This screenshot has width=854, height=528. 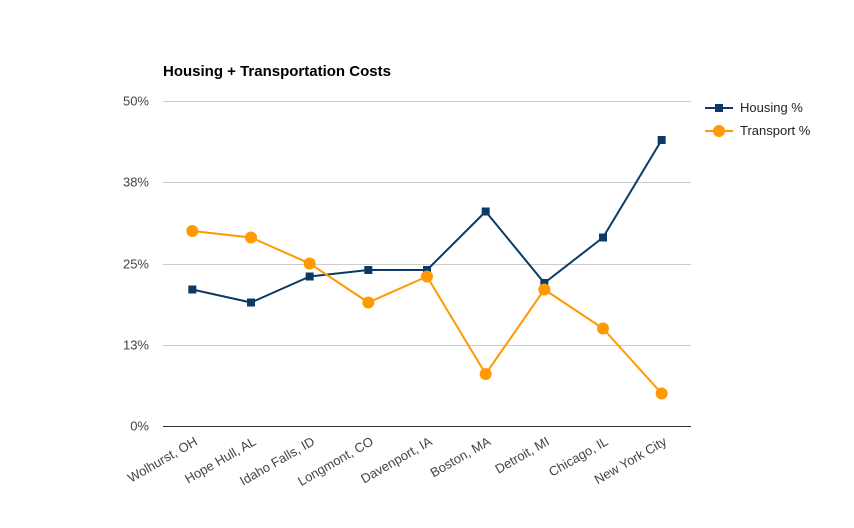 I want to click on legend-circle-marker-icon, so click(x=719, y=131).